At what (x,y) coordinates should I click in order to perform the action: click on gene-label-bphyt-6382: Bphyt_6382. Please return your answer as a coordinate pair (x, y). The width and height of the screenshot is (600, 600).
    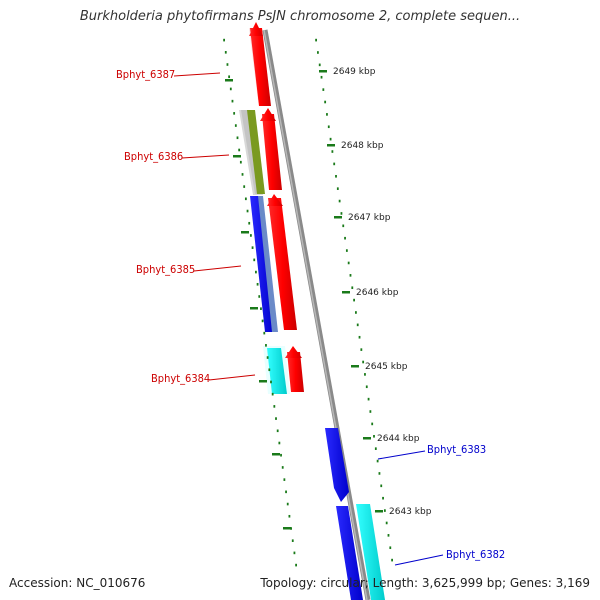
    Looking at the image, I should click on (475, 554).